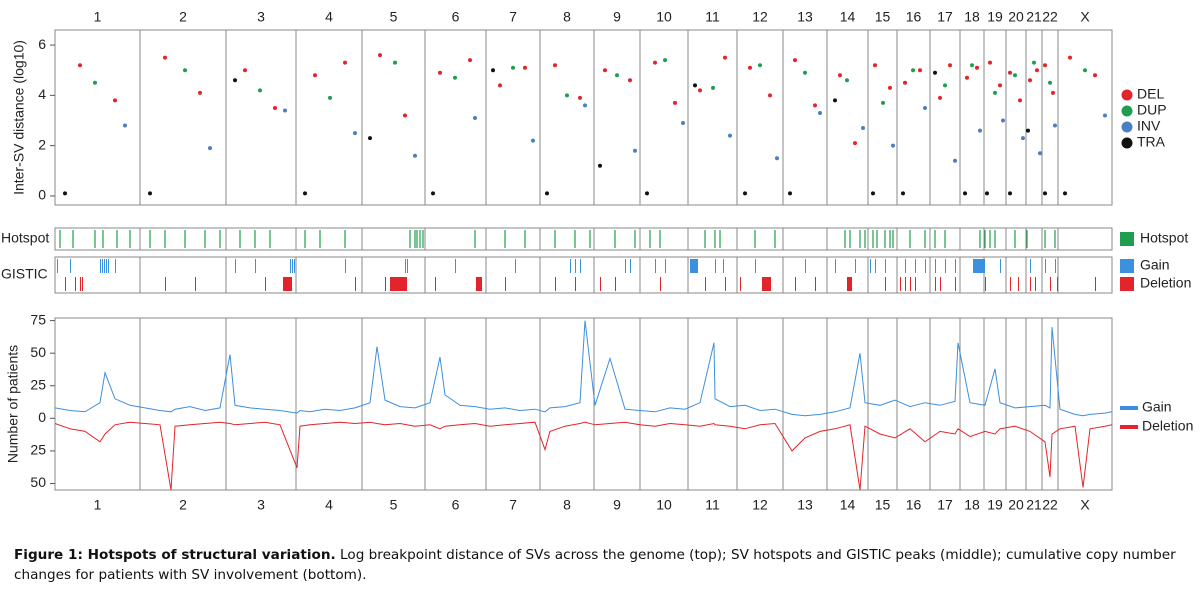  What do you see at coordinates (1127, 266) in the screenshot?
I see `legend-swatch` at bounding box center [1127, 266].